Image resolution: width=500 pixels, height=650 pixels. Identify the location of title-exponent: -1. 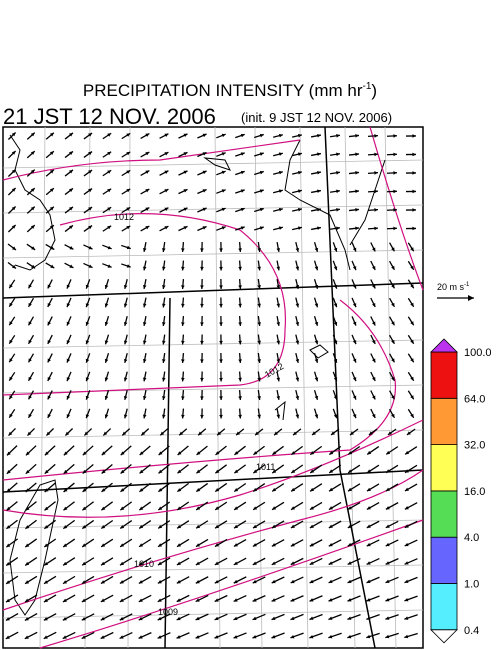
(367, 86).